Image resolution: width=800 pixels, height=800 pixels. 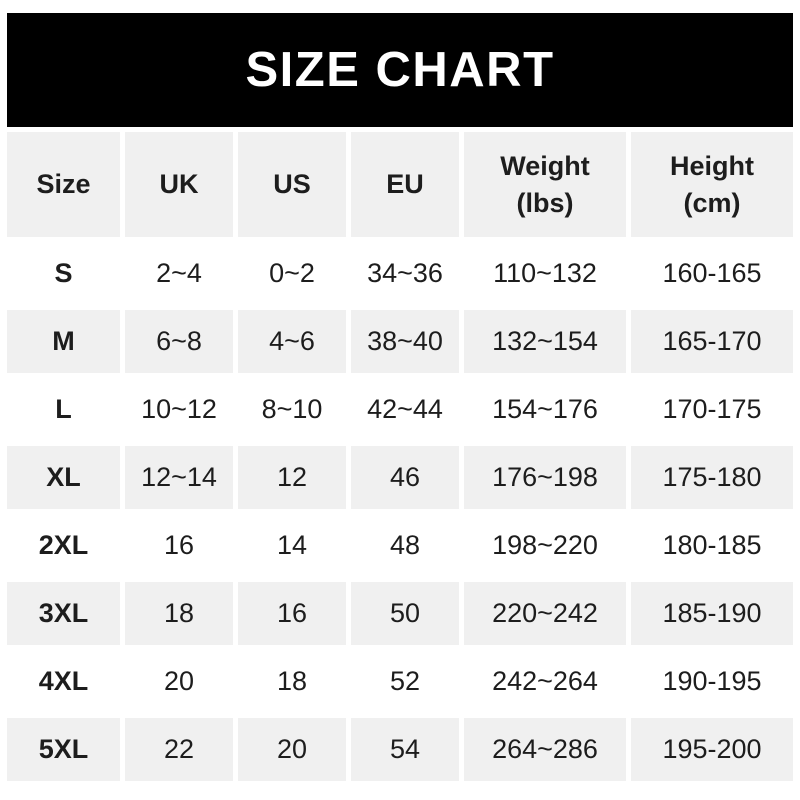 I want to click on column-header-height: Height (cm), so click(x=712, y=184).